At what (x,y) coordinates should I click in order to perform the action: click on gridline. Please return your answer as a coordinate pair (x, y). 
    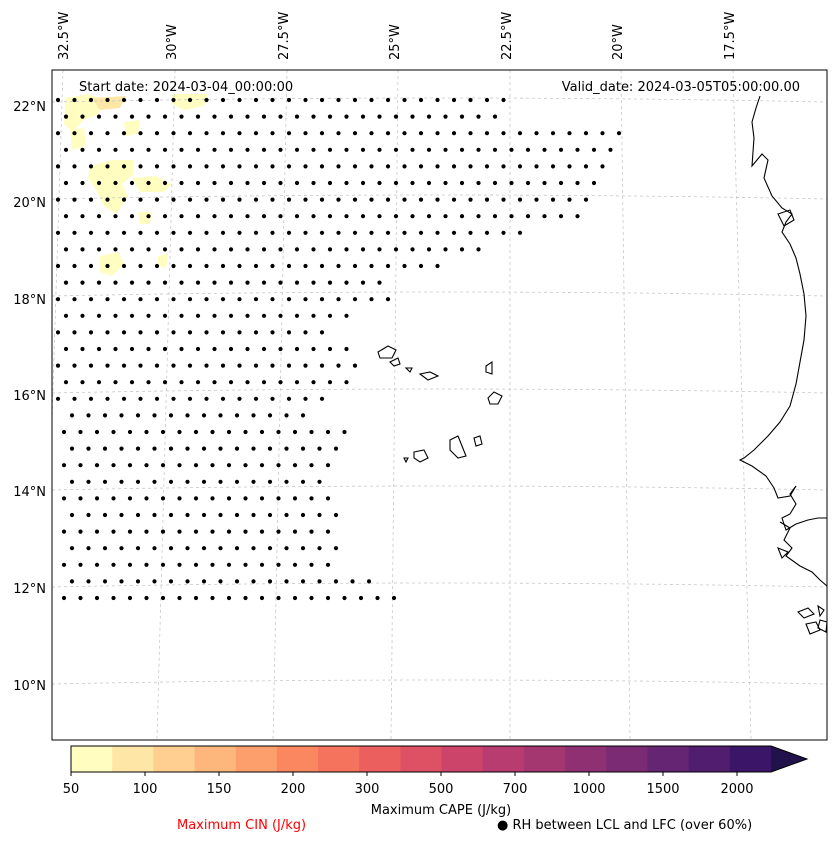
    Looking at the image, I should click on (439, 682).